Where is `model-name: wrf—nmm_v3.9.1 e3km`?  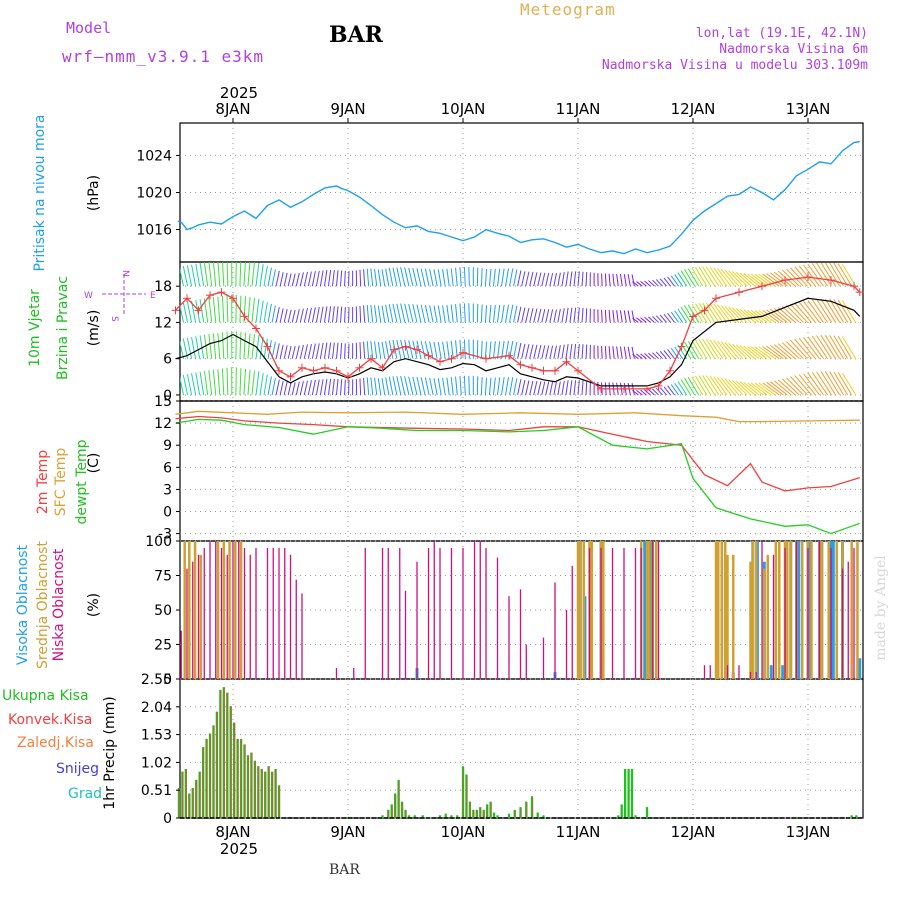
model-name: wrf—nmm_v3.9.1 e3km is located at coordinates (163, 56).